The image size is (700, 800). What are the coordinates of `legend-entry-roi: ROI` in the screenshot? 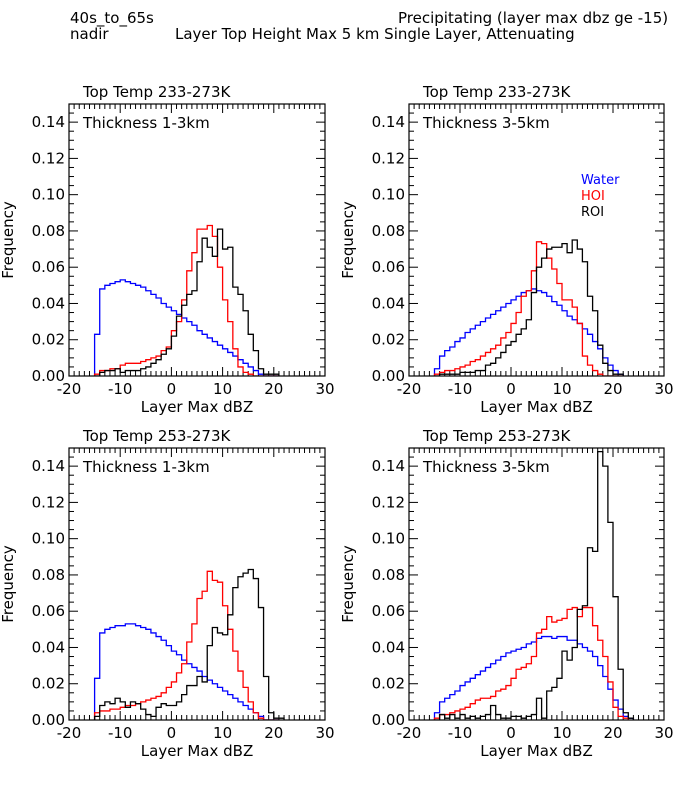 It's located at (592, 212).